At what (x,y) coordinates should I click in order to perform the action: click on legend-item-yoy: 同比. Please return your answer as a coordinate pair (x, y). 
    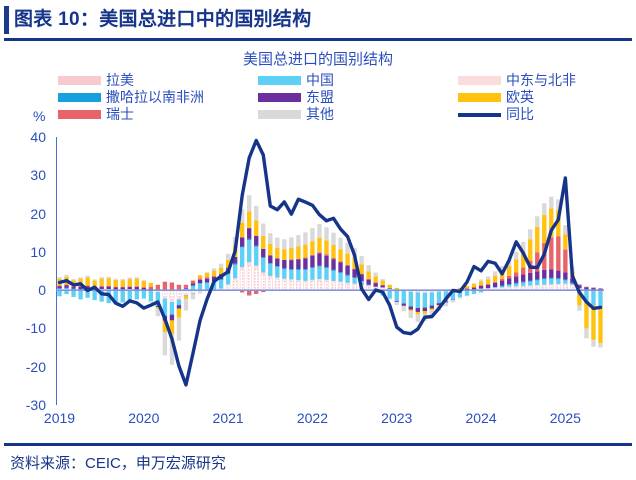
    Looking at the image, I should click on (547, 114).